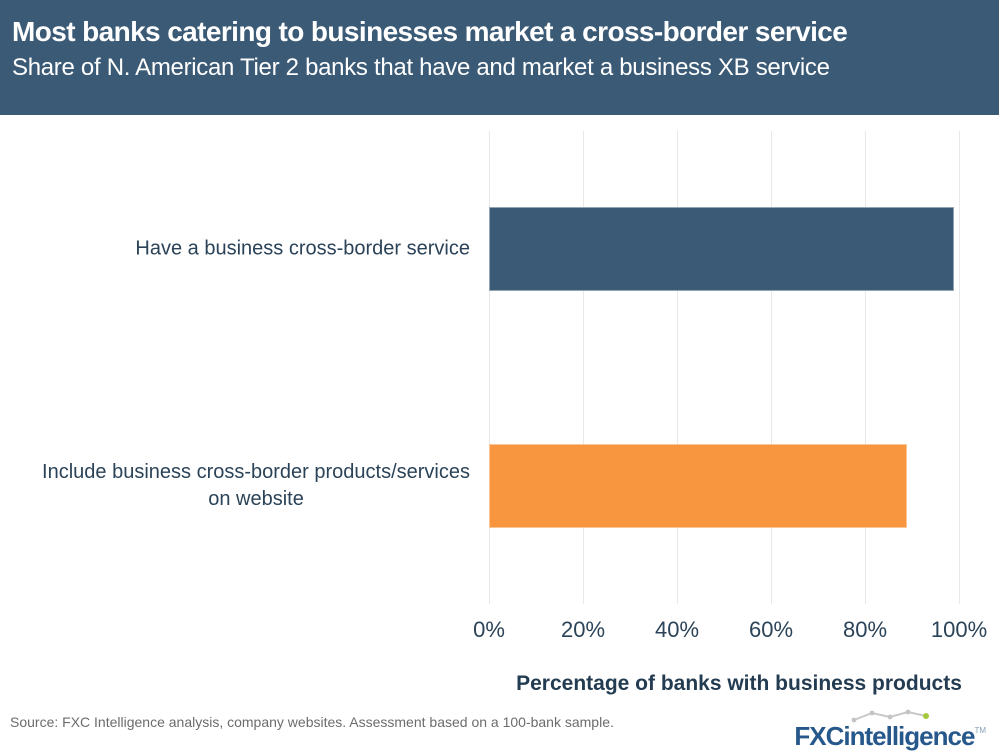  I want to click on x-tick-label: 40%, so click(677, 629).